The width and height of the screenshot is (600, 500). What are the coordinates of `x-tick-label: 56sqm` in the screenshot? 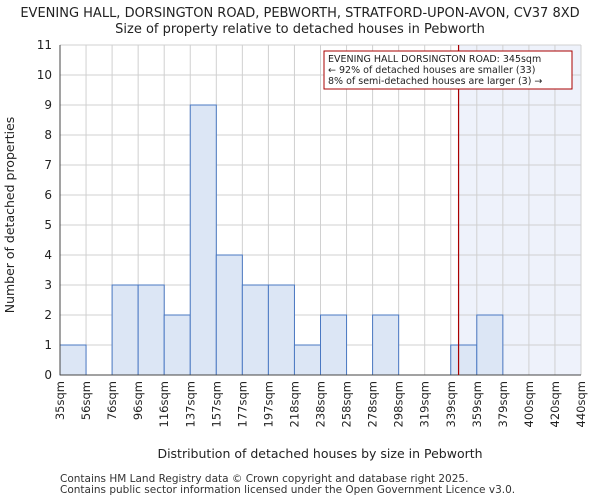 It's located at (86, 400).